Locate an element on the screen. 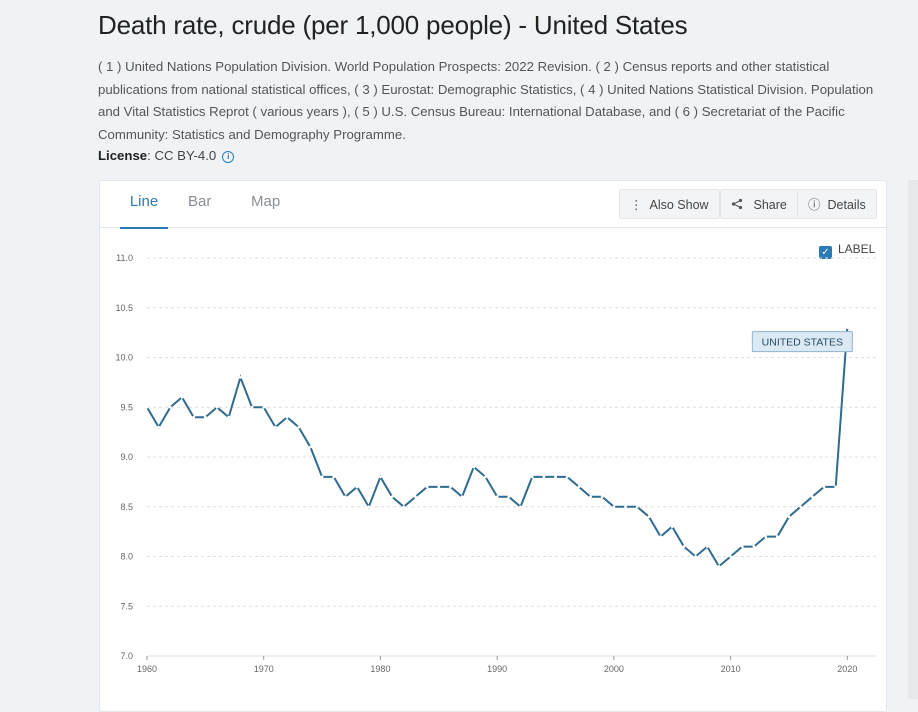 The width and height of the screenshot is (918, 712). tab-bar: Line Bar Map ⋮ Also Show Share ⓘ Details is located at coordinates (493, 205).